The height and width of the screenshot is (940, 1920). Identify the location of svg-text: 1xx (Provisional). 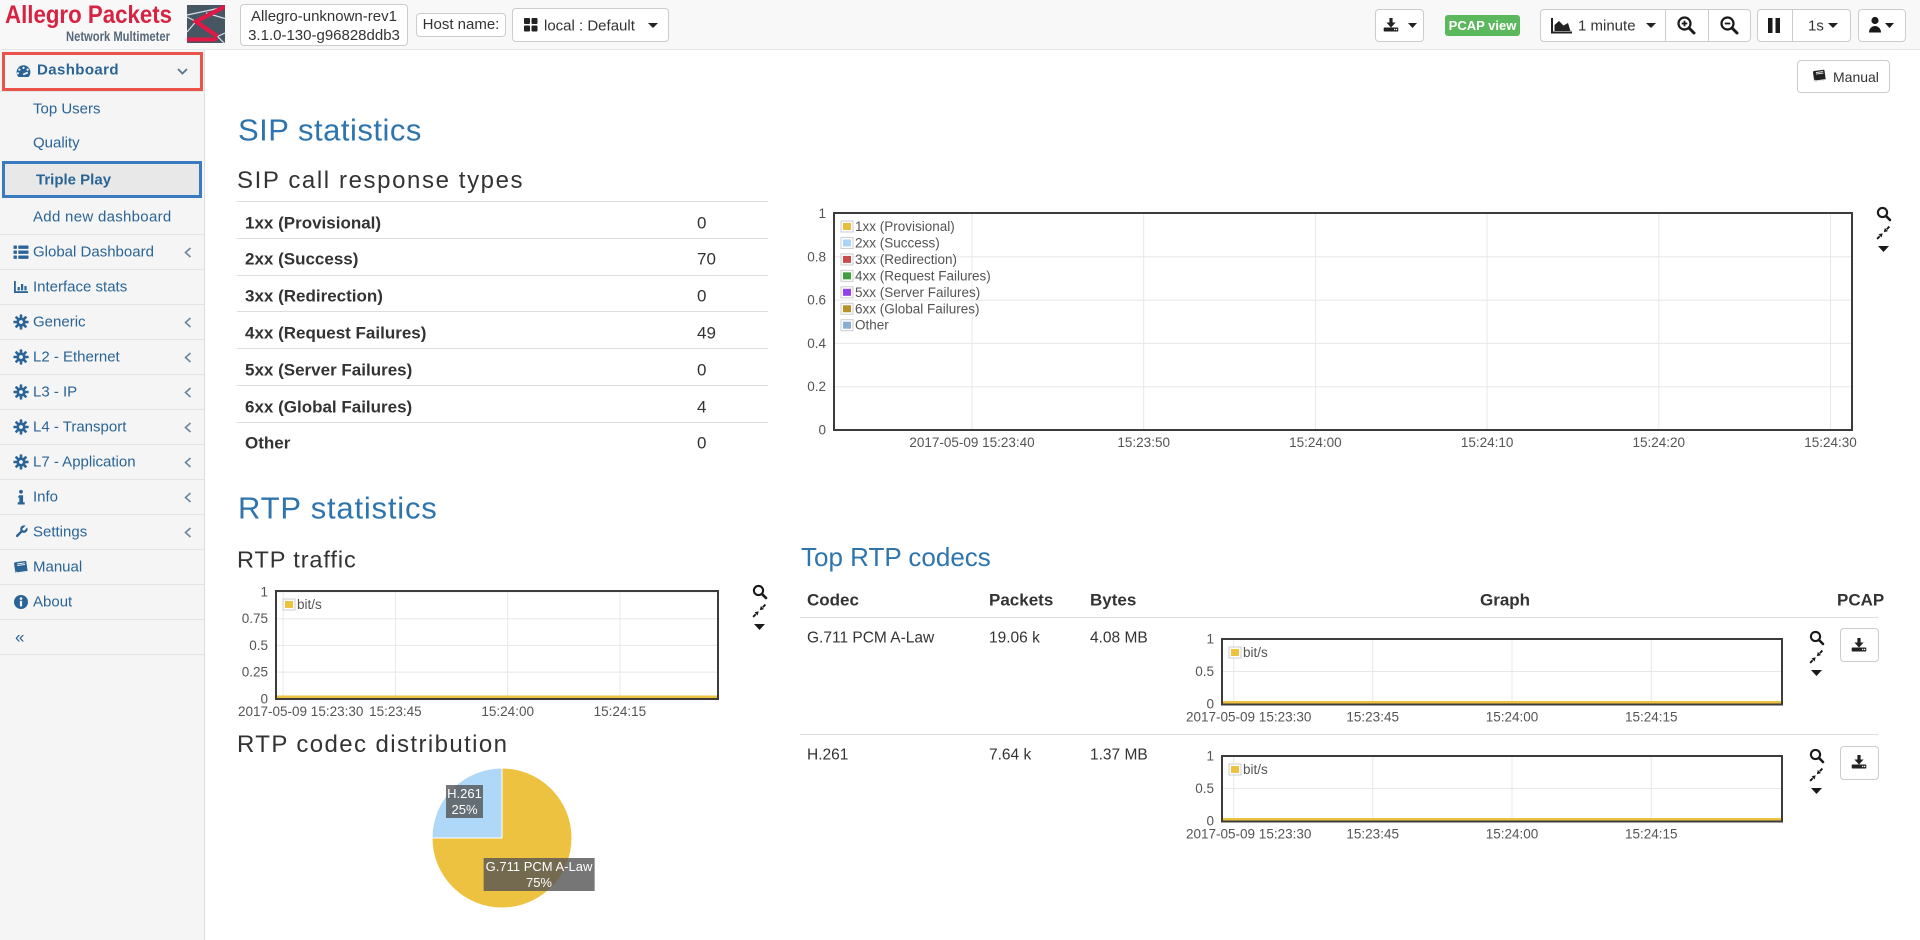
(905, 226).